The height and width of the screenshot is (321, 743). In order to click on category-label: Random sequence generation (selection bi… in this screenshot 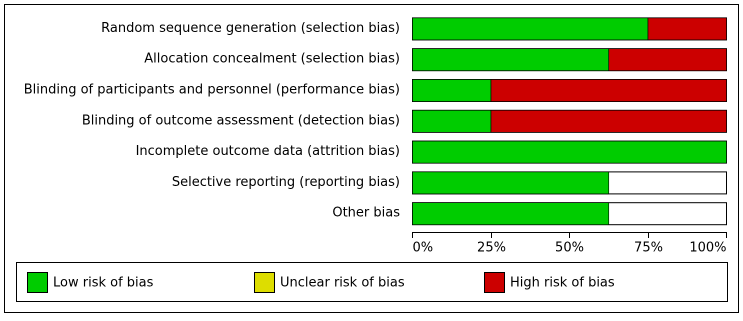, I will do `click(250, 28)`.